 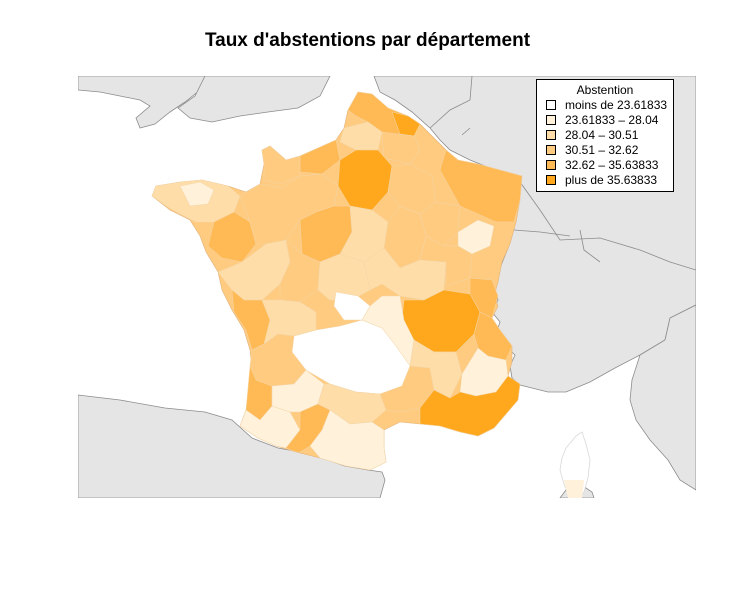 I want to click on legend-label: 23.61833 – 28.04, so click(x=612, y=119).